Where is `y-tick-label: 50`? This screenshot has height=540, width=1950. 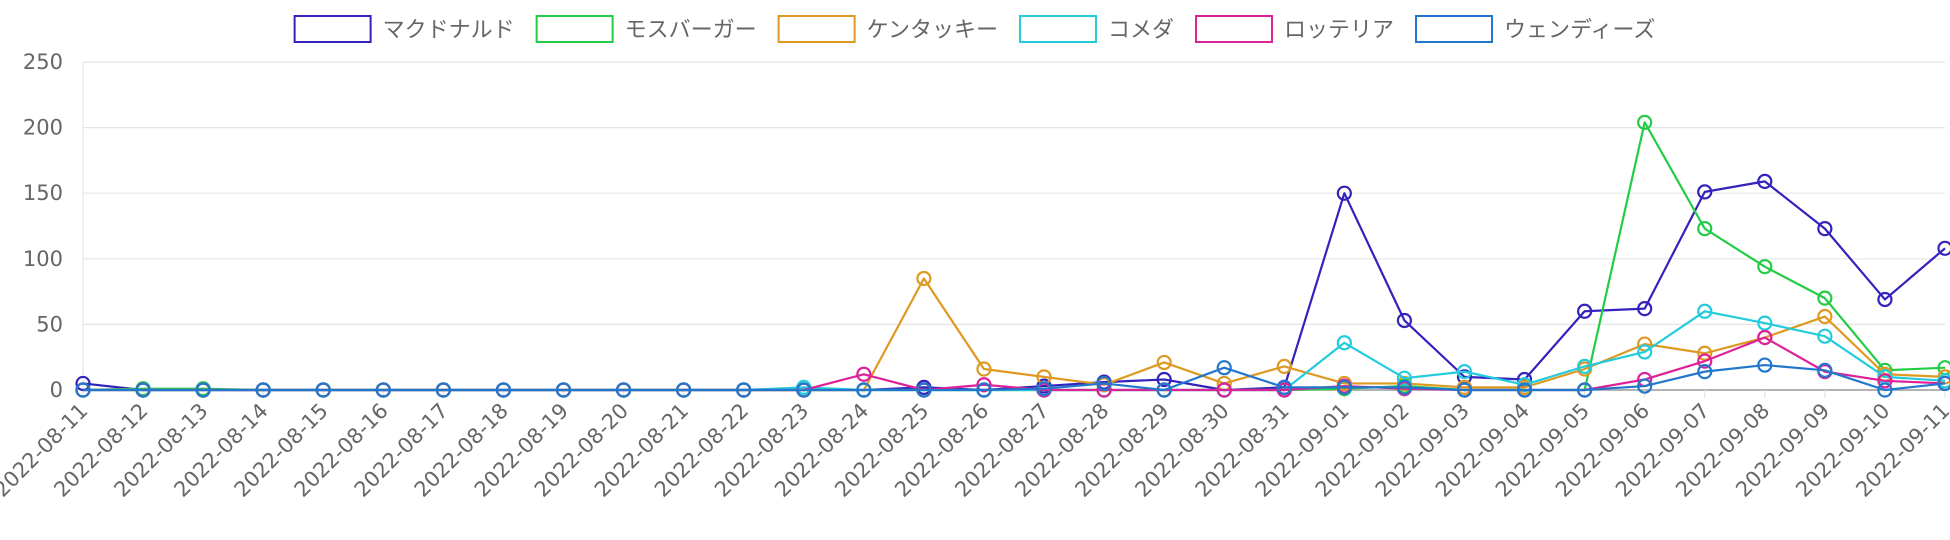 y-tick-label: 50 is located at coordinates (49, 324).